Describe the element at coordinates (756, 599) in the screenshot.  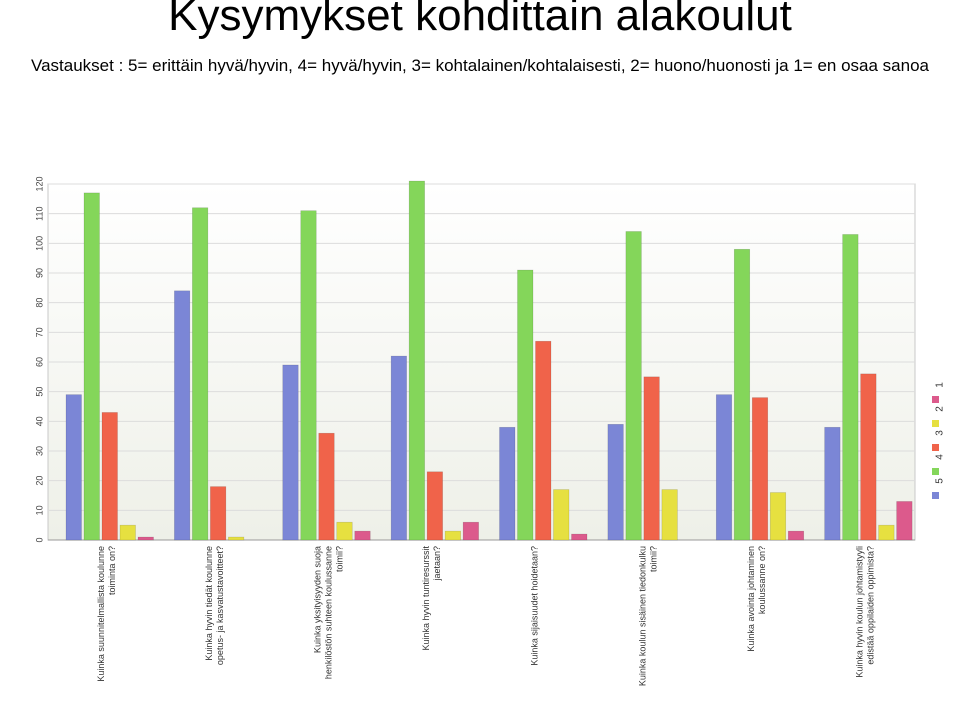
I see `x-category-label: Kuinka avointa johtaminenkoulussanne on?` at that location.